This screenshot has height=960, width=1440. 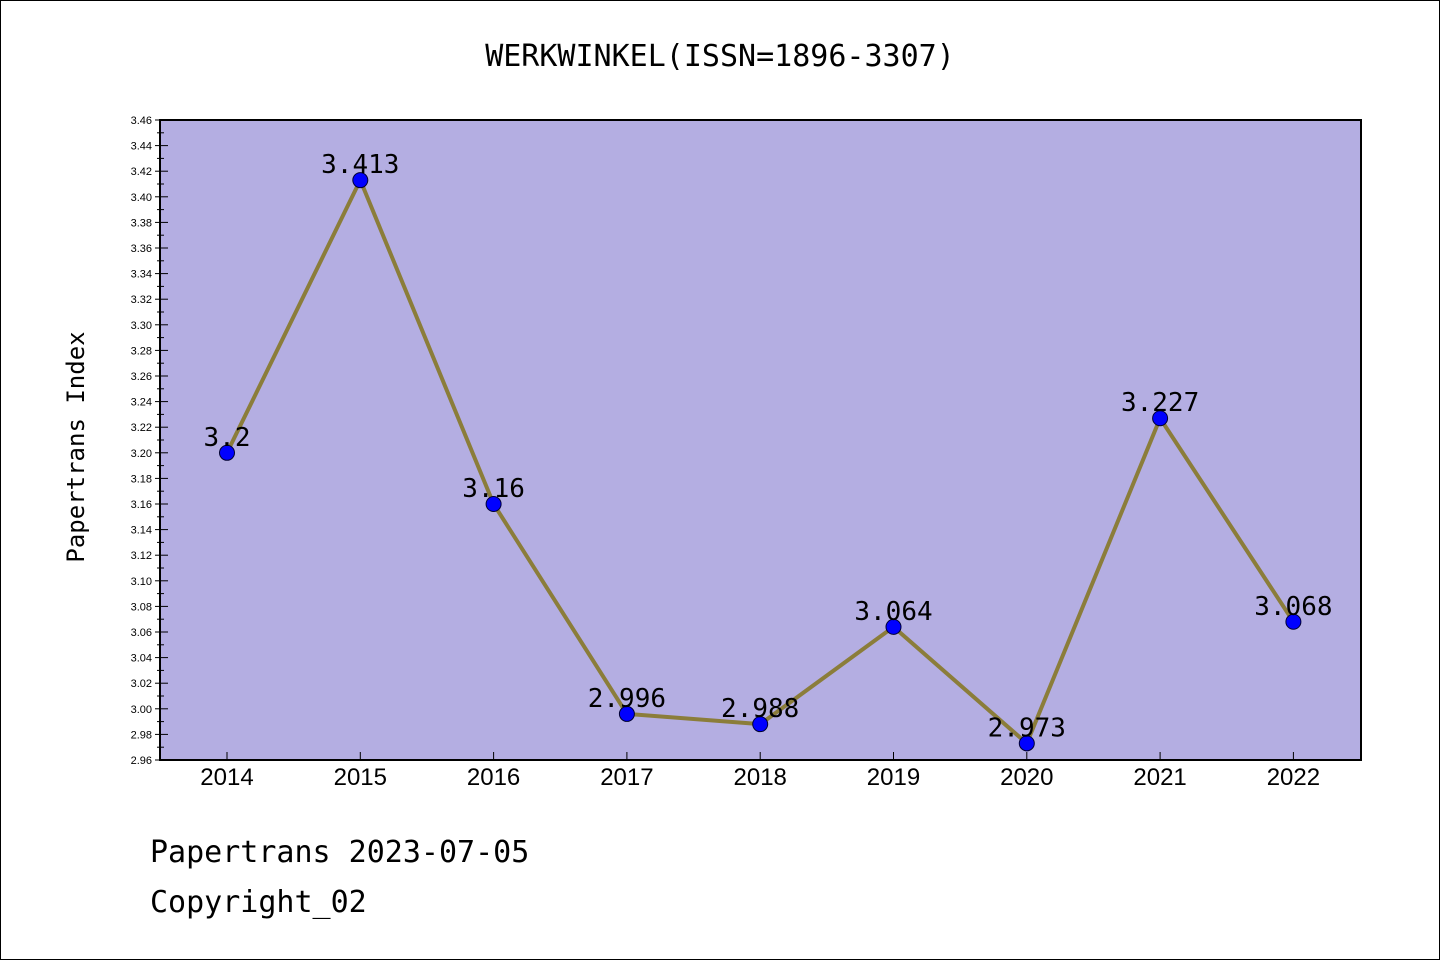 What do you see at coordinates (141, 121) in the screenshot?
I see `y-tick-label: 3.46` at bounding box center [141, 121].